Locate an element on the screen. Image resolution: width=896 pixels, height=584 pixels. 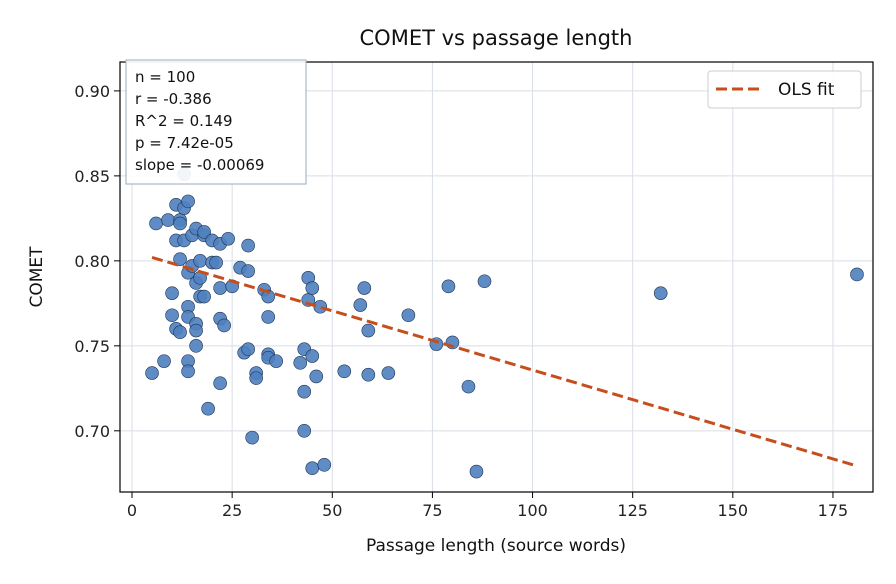
stats-line: p = 7.42e-05 is located at coordinates (184, 143).